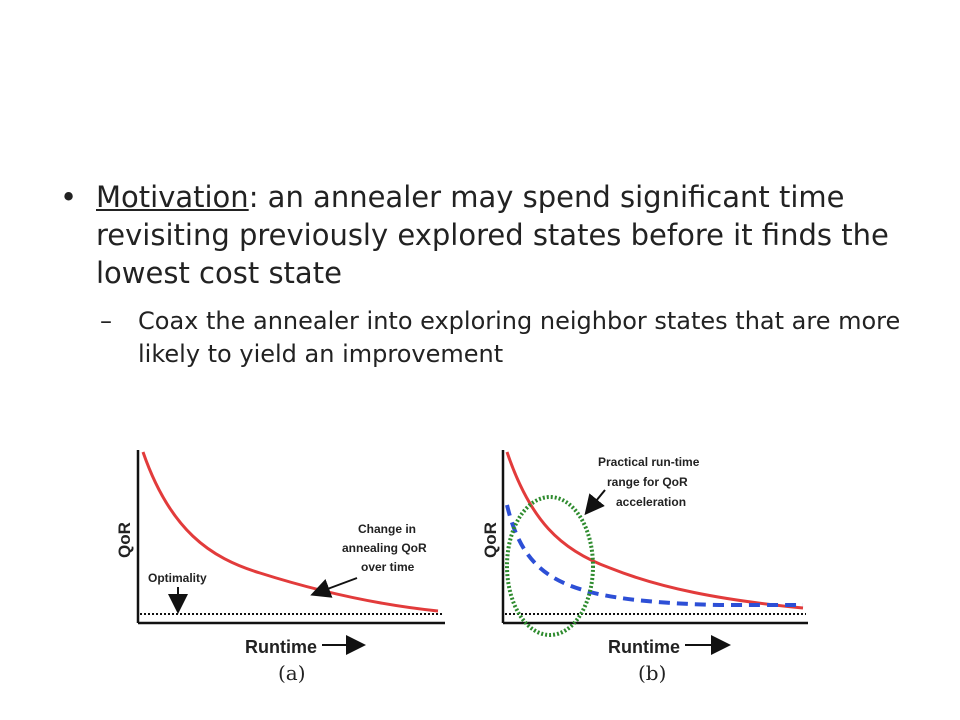 This screenshot has height=720, width=960. Describe the element at coordinates (124, 540) in the screenshot. I see `panel-a-ylabel: QoR` at that location.